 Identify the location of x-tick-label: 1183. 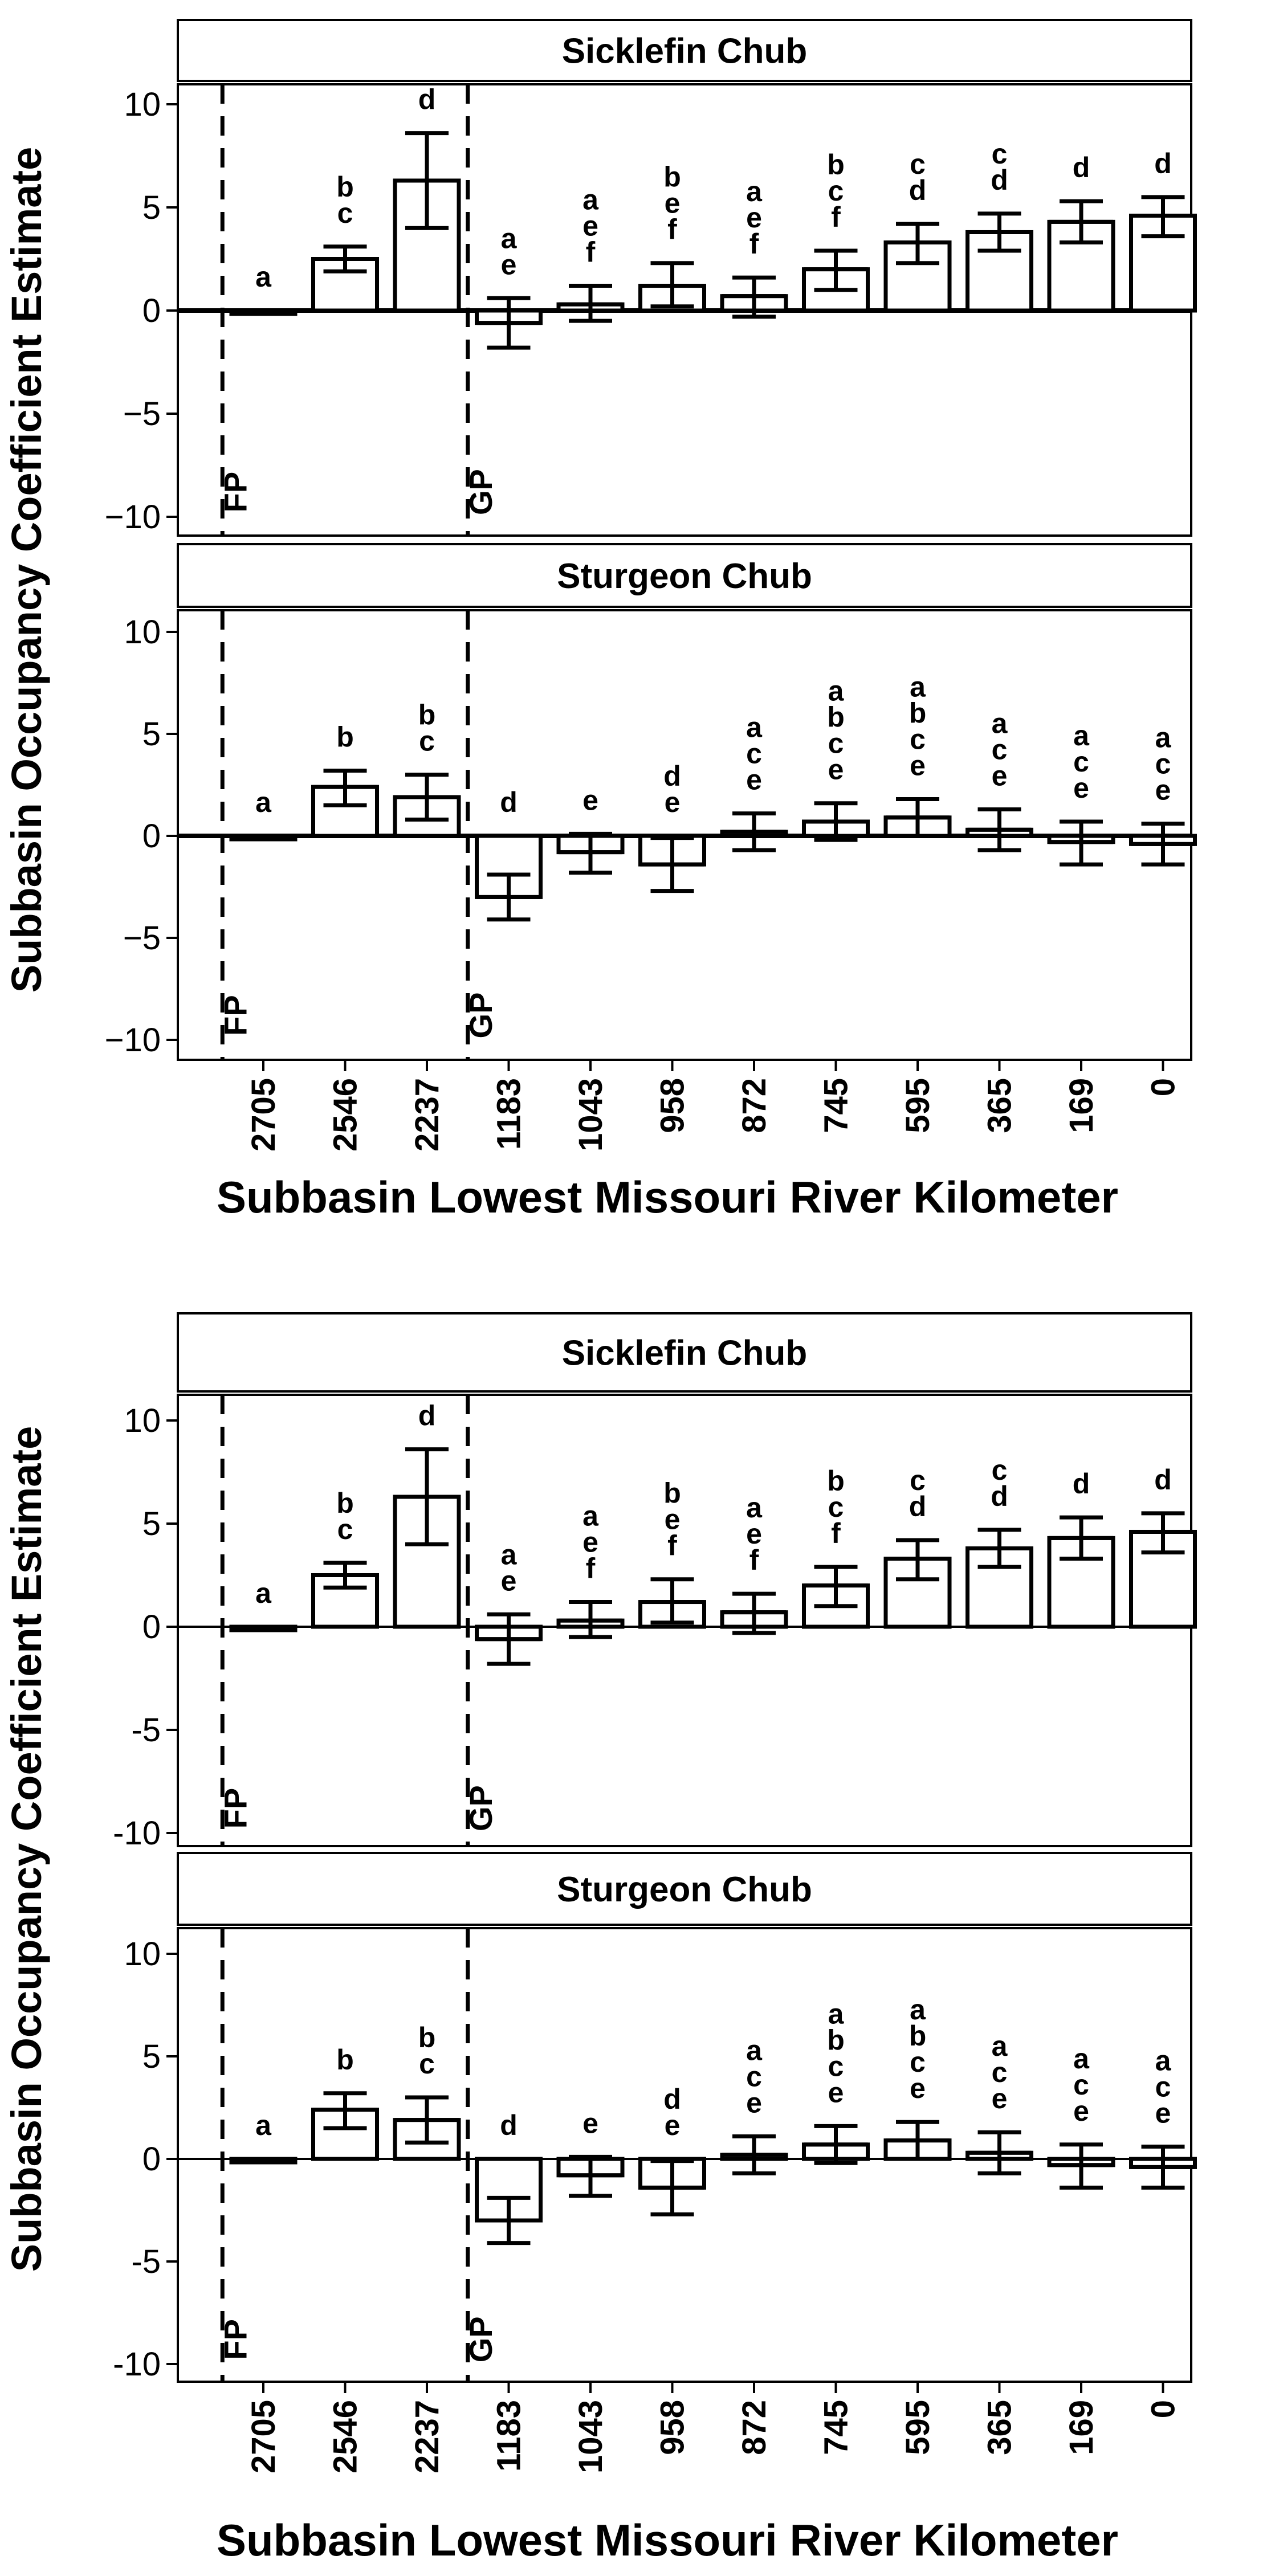
(510, 1114).